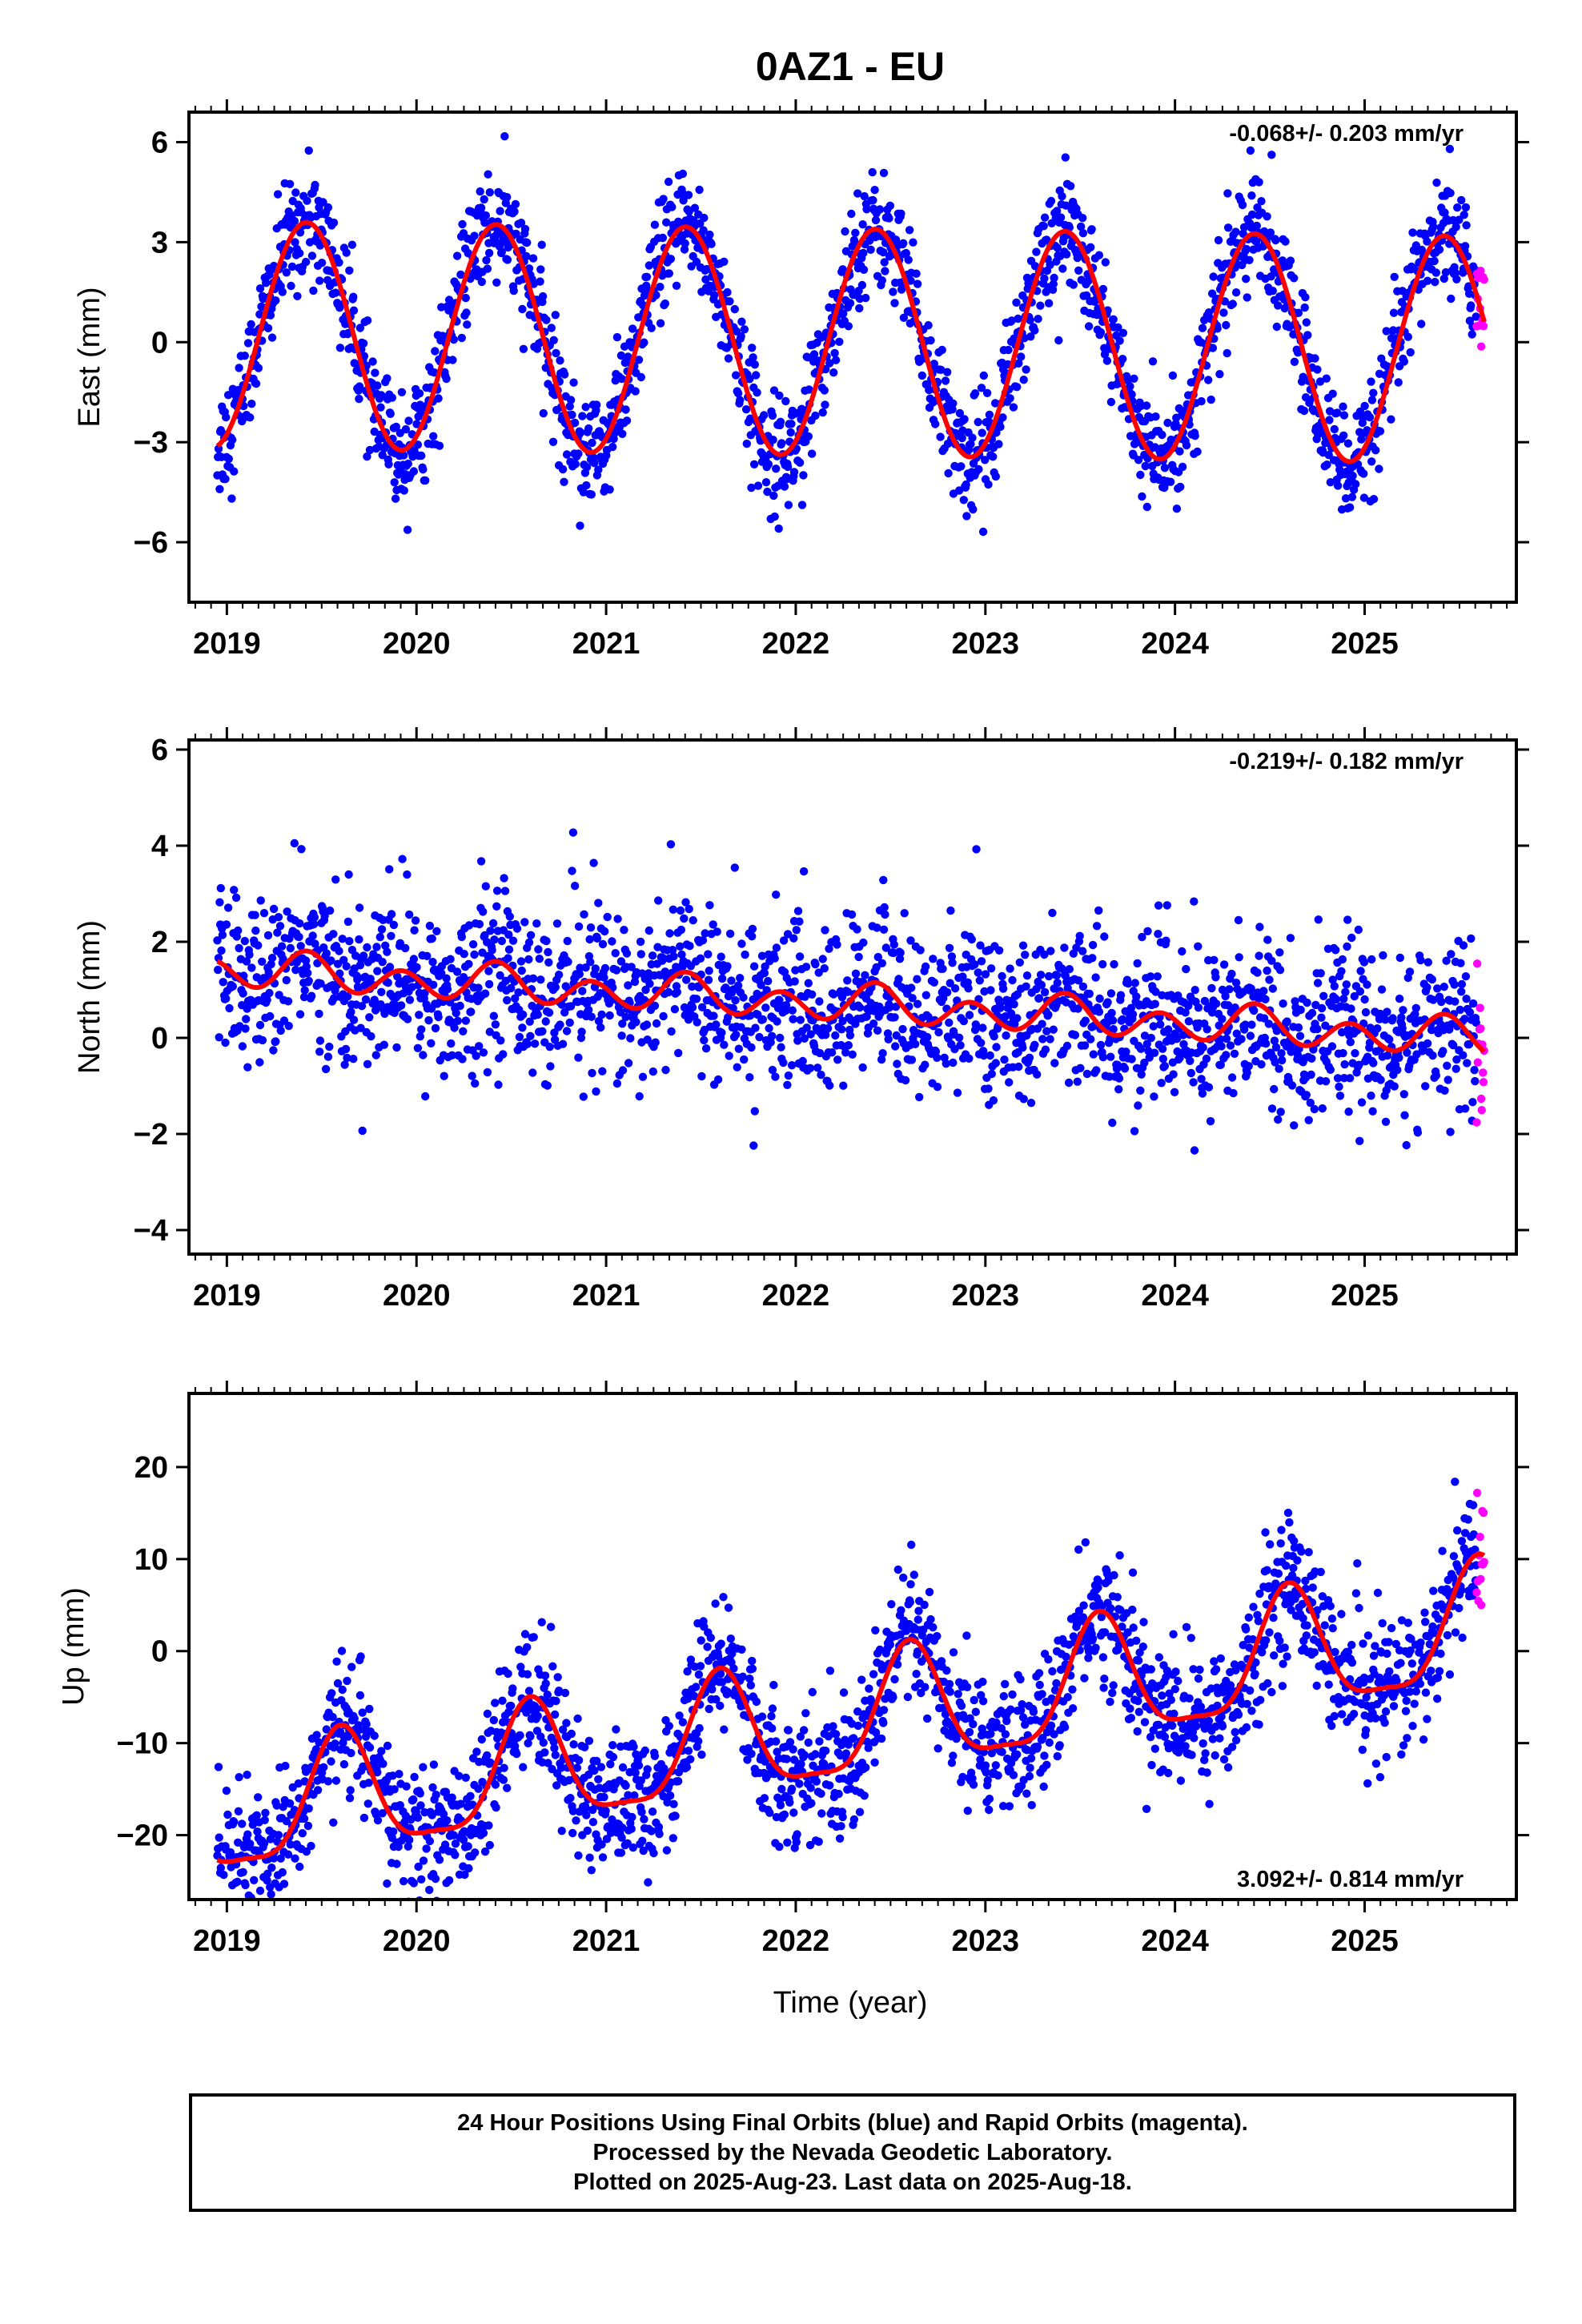  I want to click on x-tick-label: 2019, so click(227, 1296).